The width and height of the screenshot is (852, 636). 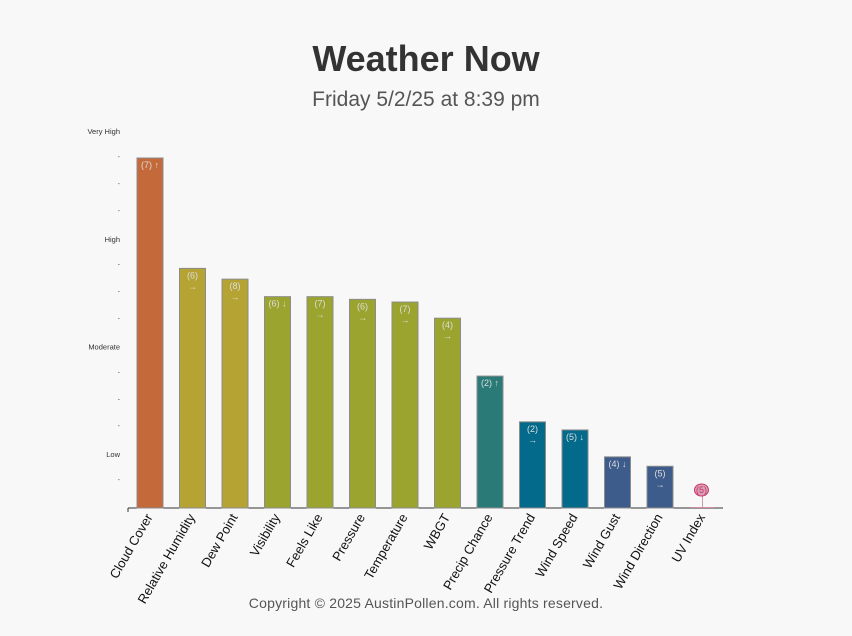 What do you see at coordinates (556, 545) in the screenshot?
I see `x-tick-label: Wind Speed` at bounding box center [556, 545].